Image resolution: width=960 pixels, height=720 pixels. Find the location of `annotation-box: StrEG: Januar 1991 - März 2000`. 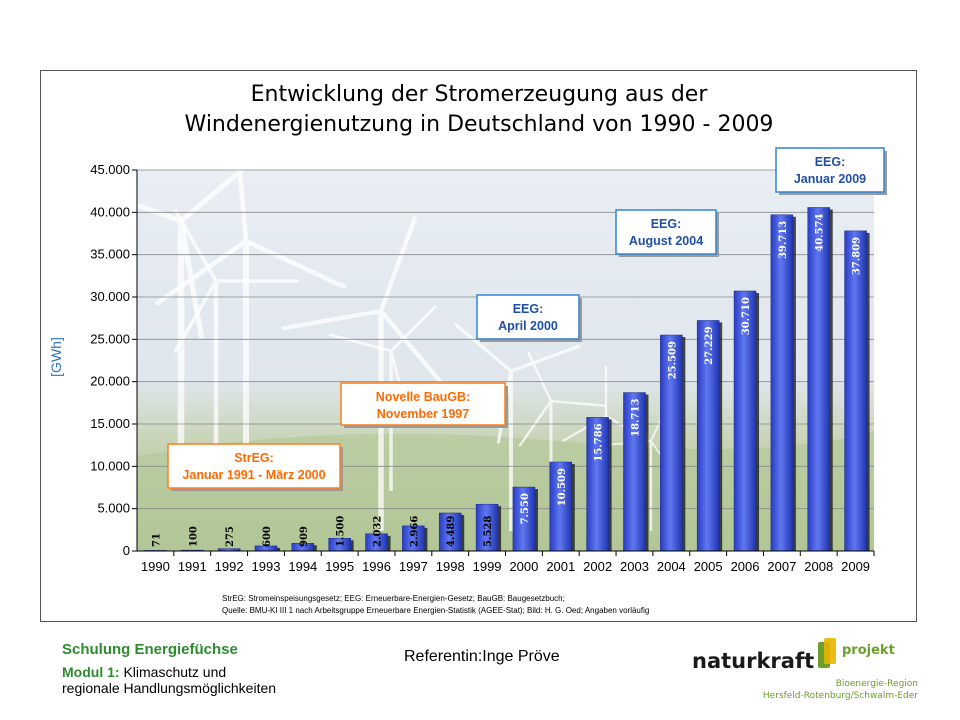

annotation-box: StrEG: Januar 1991 - März 2000 is located at coordinates (255, 467).